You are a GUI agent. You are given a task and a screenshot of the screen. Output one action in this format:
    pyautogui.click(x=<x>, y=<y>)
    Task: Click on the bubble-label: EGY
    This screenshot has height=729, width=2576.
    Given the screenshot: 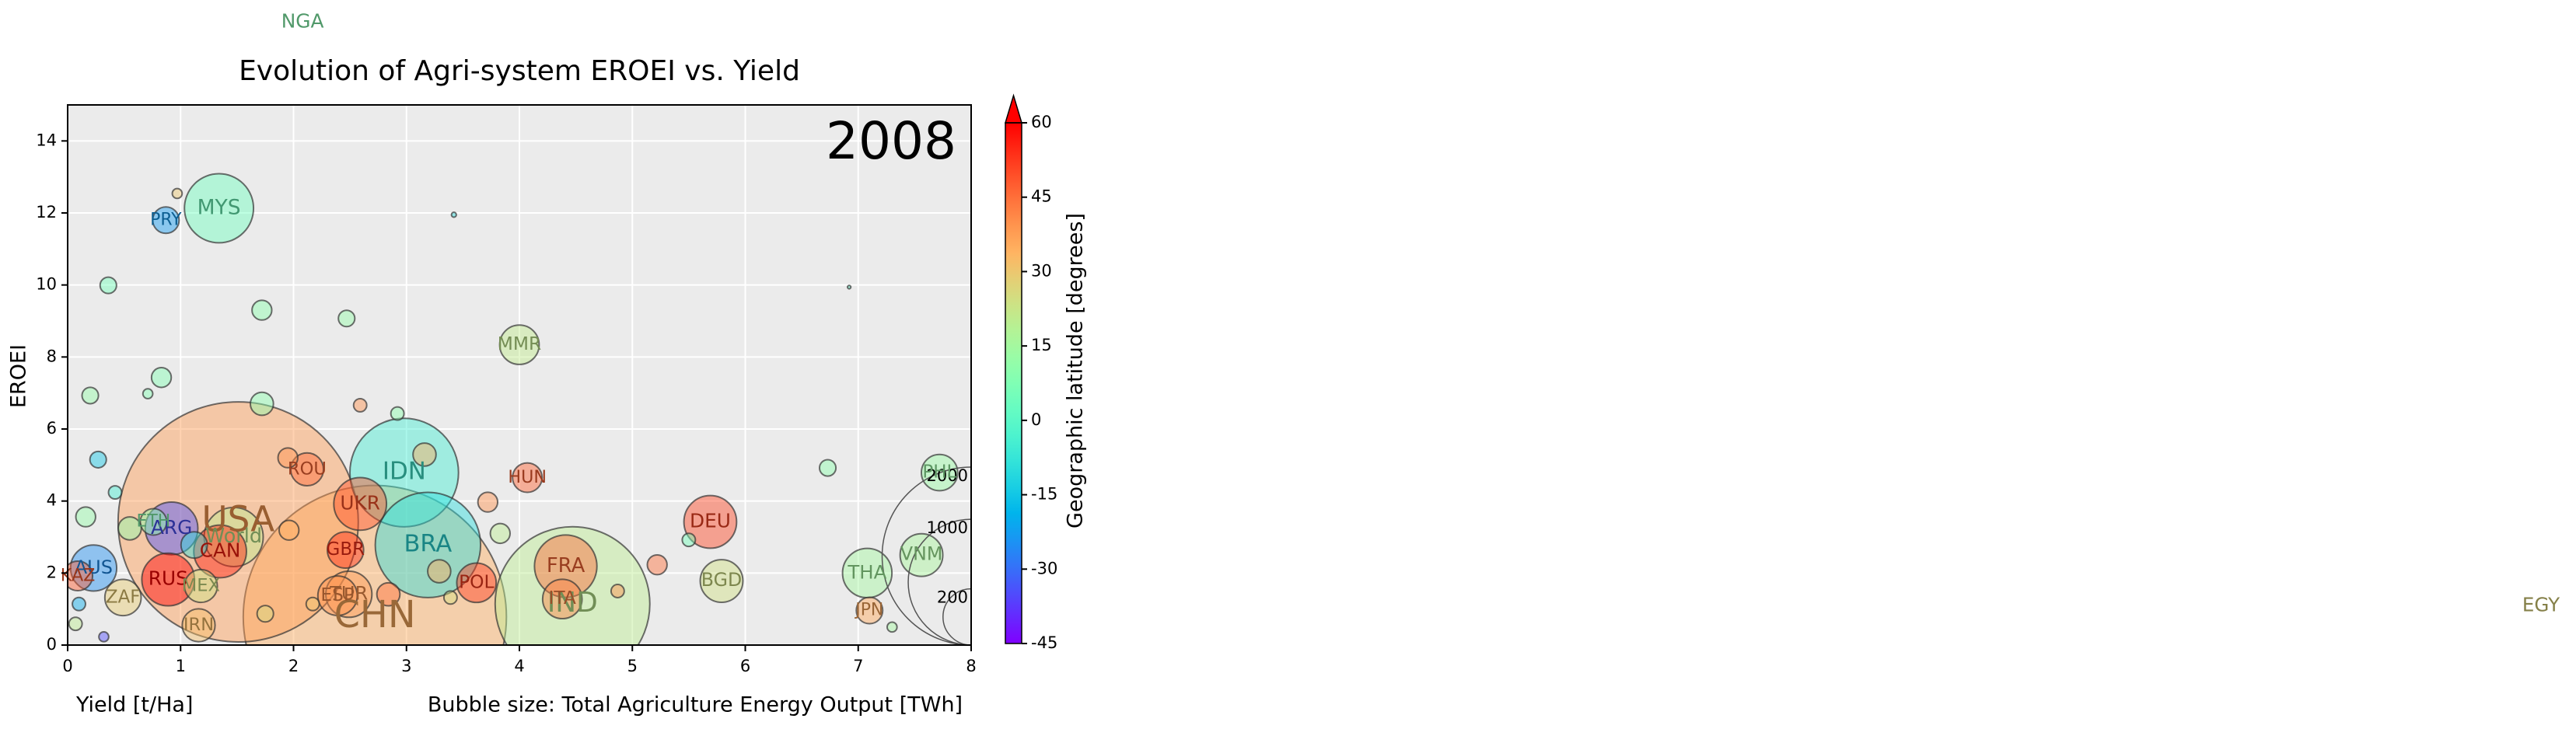 What is the action you would take?
    pyautogui.click(x=2541, y=604)
    